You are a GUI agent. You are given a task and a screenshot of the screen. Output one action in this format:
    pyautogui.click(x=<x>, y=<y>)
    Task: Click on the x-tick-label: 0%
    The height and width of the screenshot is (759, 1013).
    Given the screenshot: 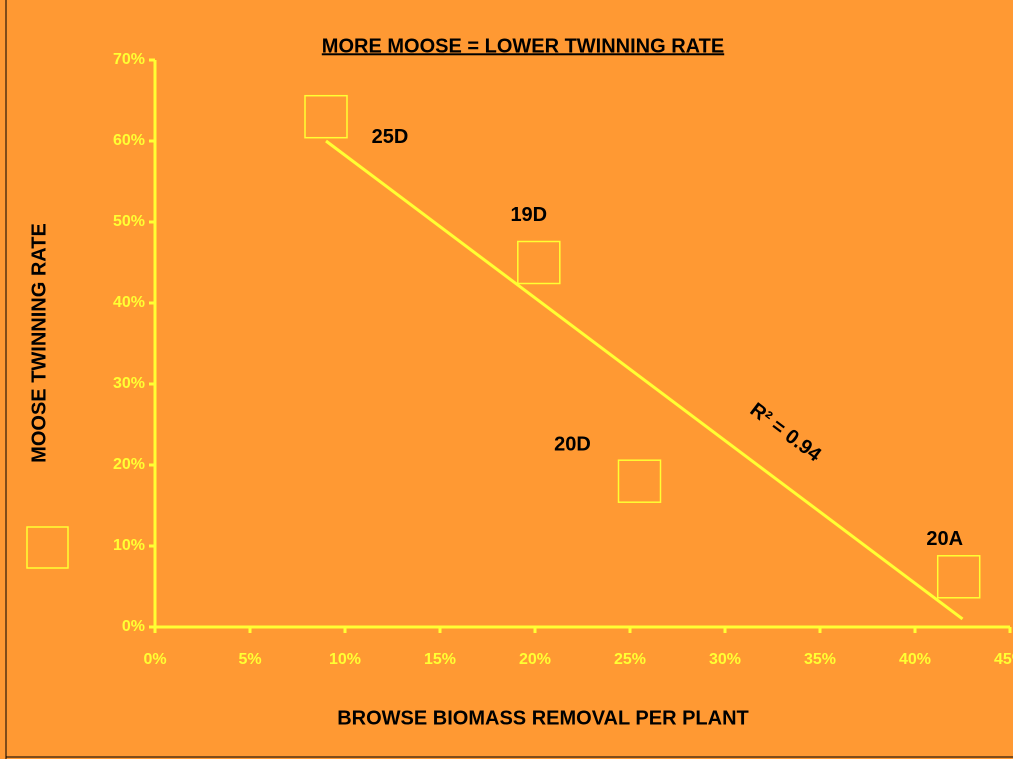 What is the action you would take?
    pyautogui.click(x=154, y=659)
    